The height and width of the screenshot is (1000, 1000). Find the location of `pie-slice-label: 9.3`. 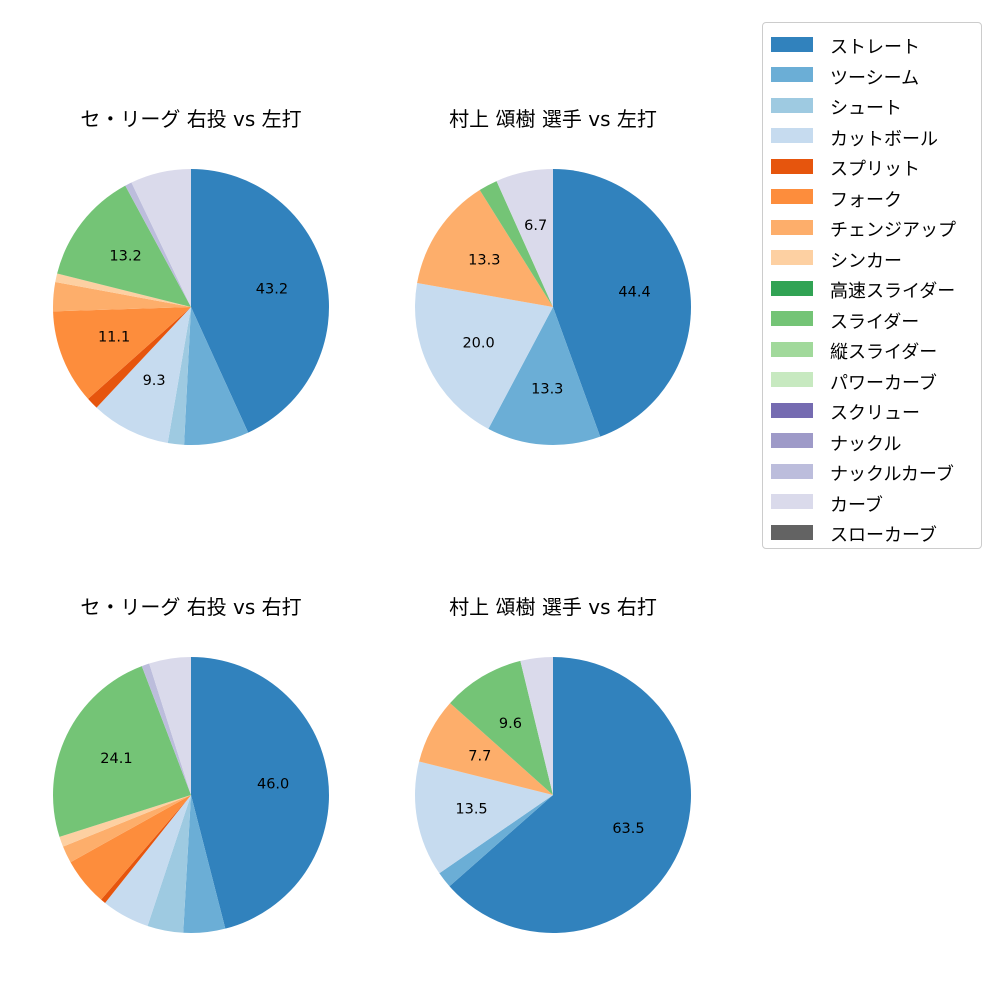

pie-slice-label: 9.3 is located at coordinates (154, 381).